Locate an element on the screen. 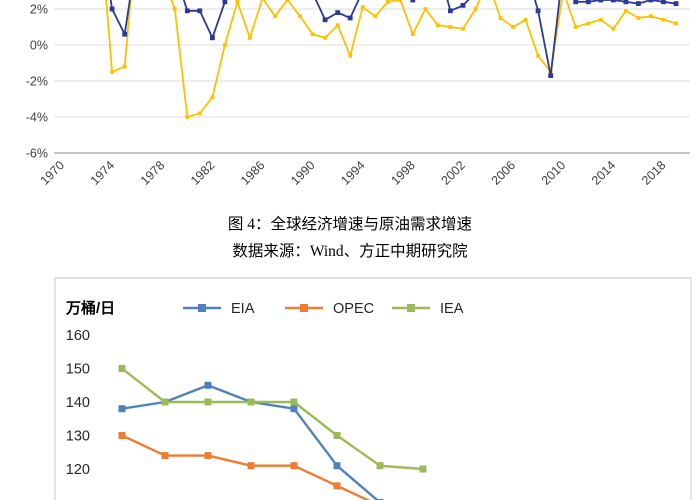 The height and width of the screenshot is (500, 700). series-line-EIA is located at coordinates (250, 442).